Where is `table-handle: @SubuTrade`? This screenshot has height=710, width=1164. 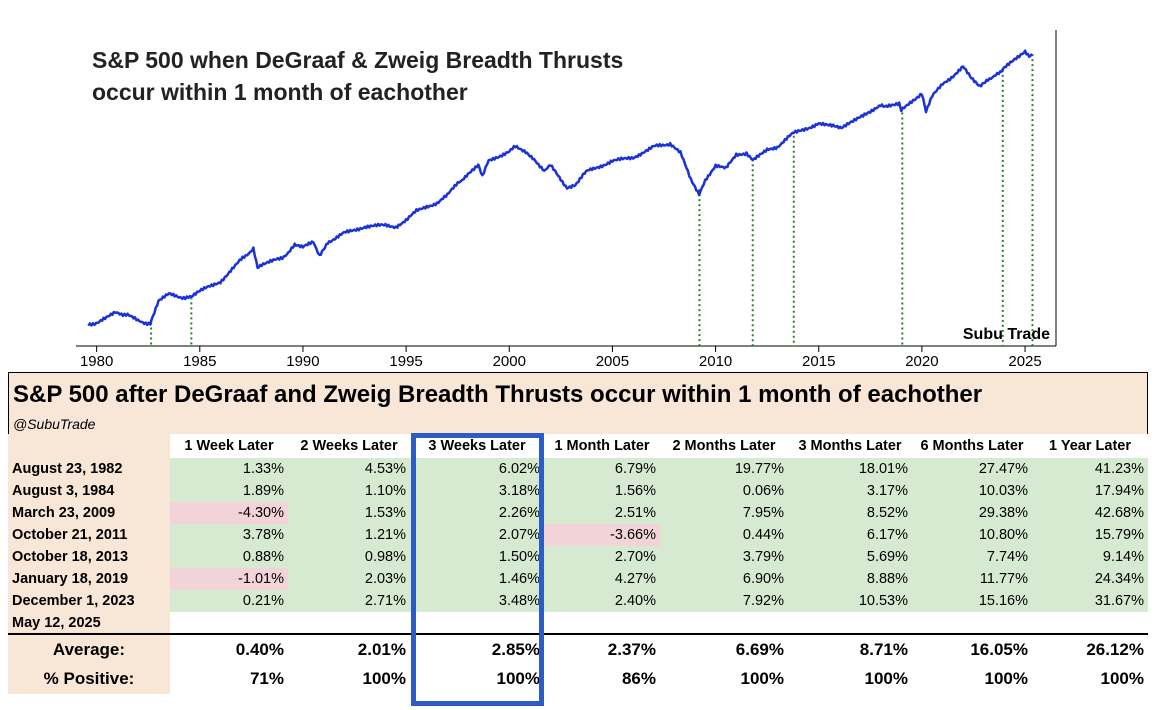
table-handle: @SubuTrade is located at coordinates (578, 424).